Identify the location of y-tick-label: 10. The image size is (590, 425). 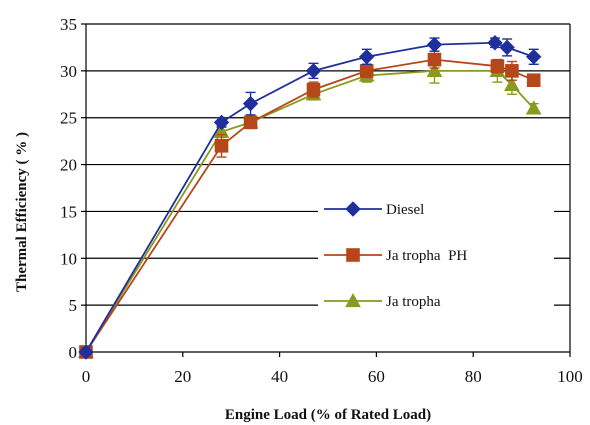
(68, 258).